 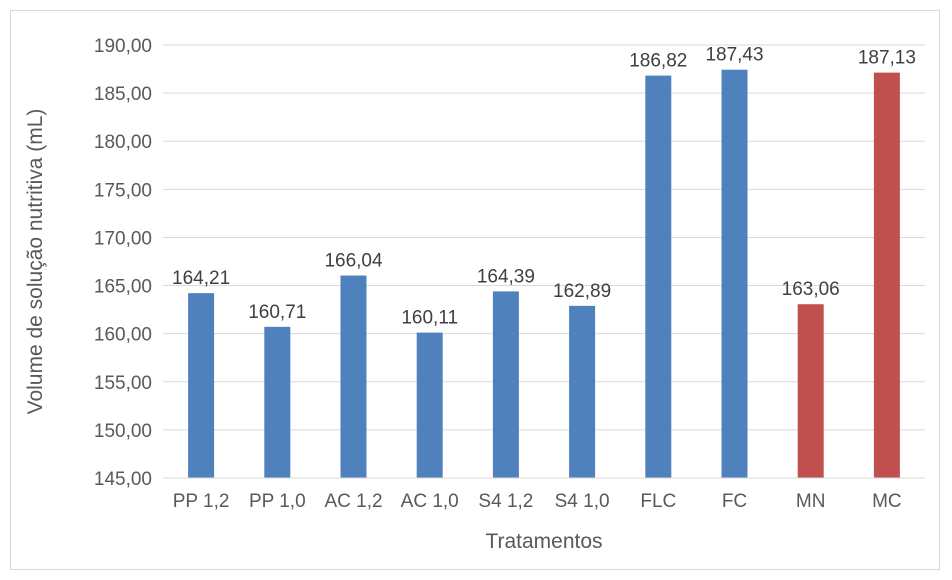 I want to click on data-label: 164,39, so click(x=506, y=276).